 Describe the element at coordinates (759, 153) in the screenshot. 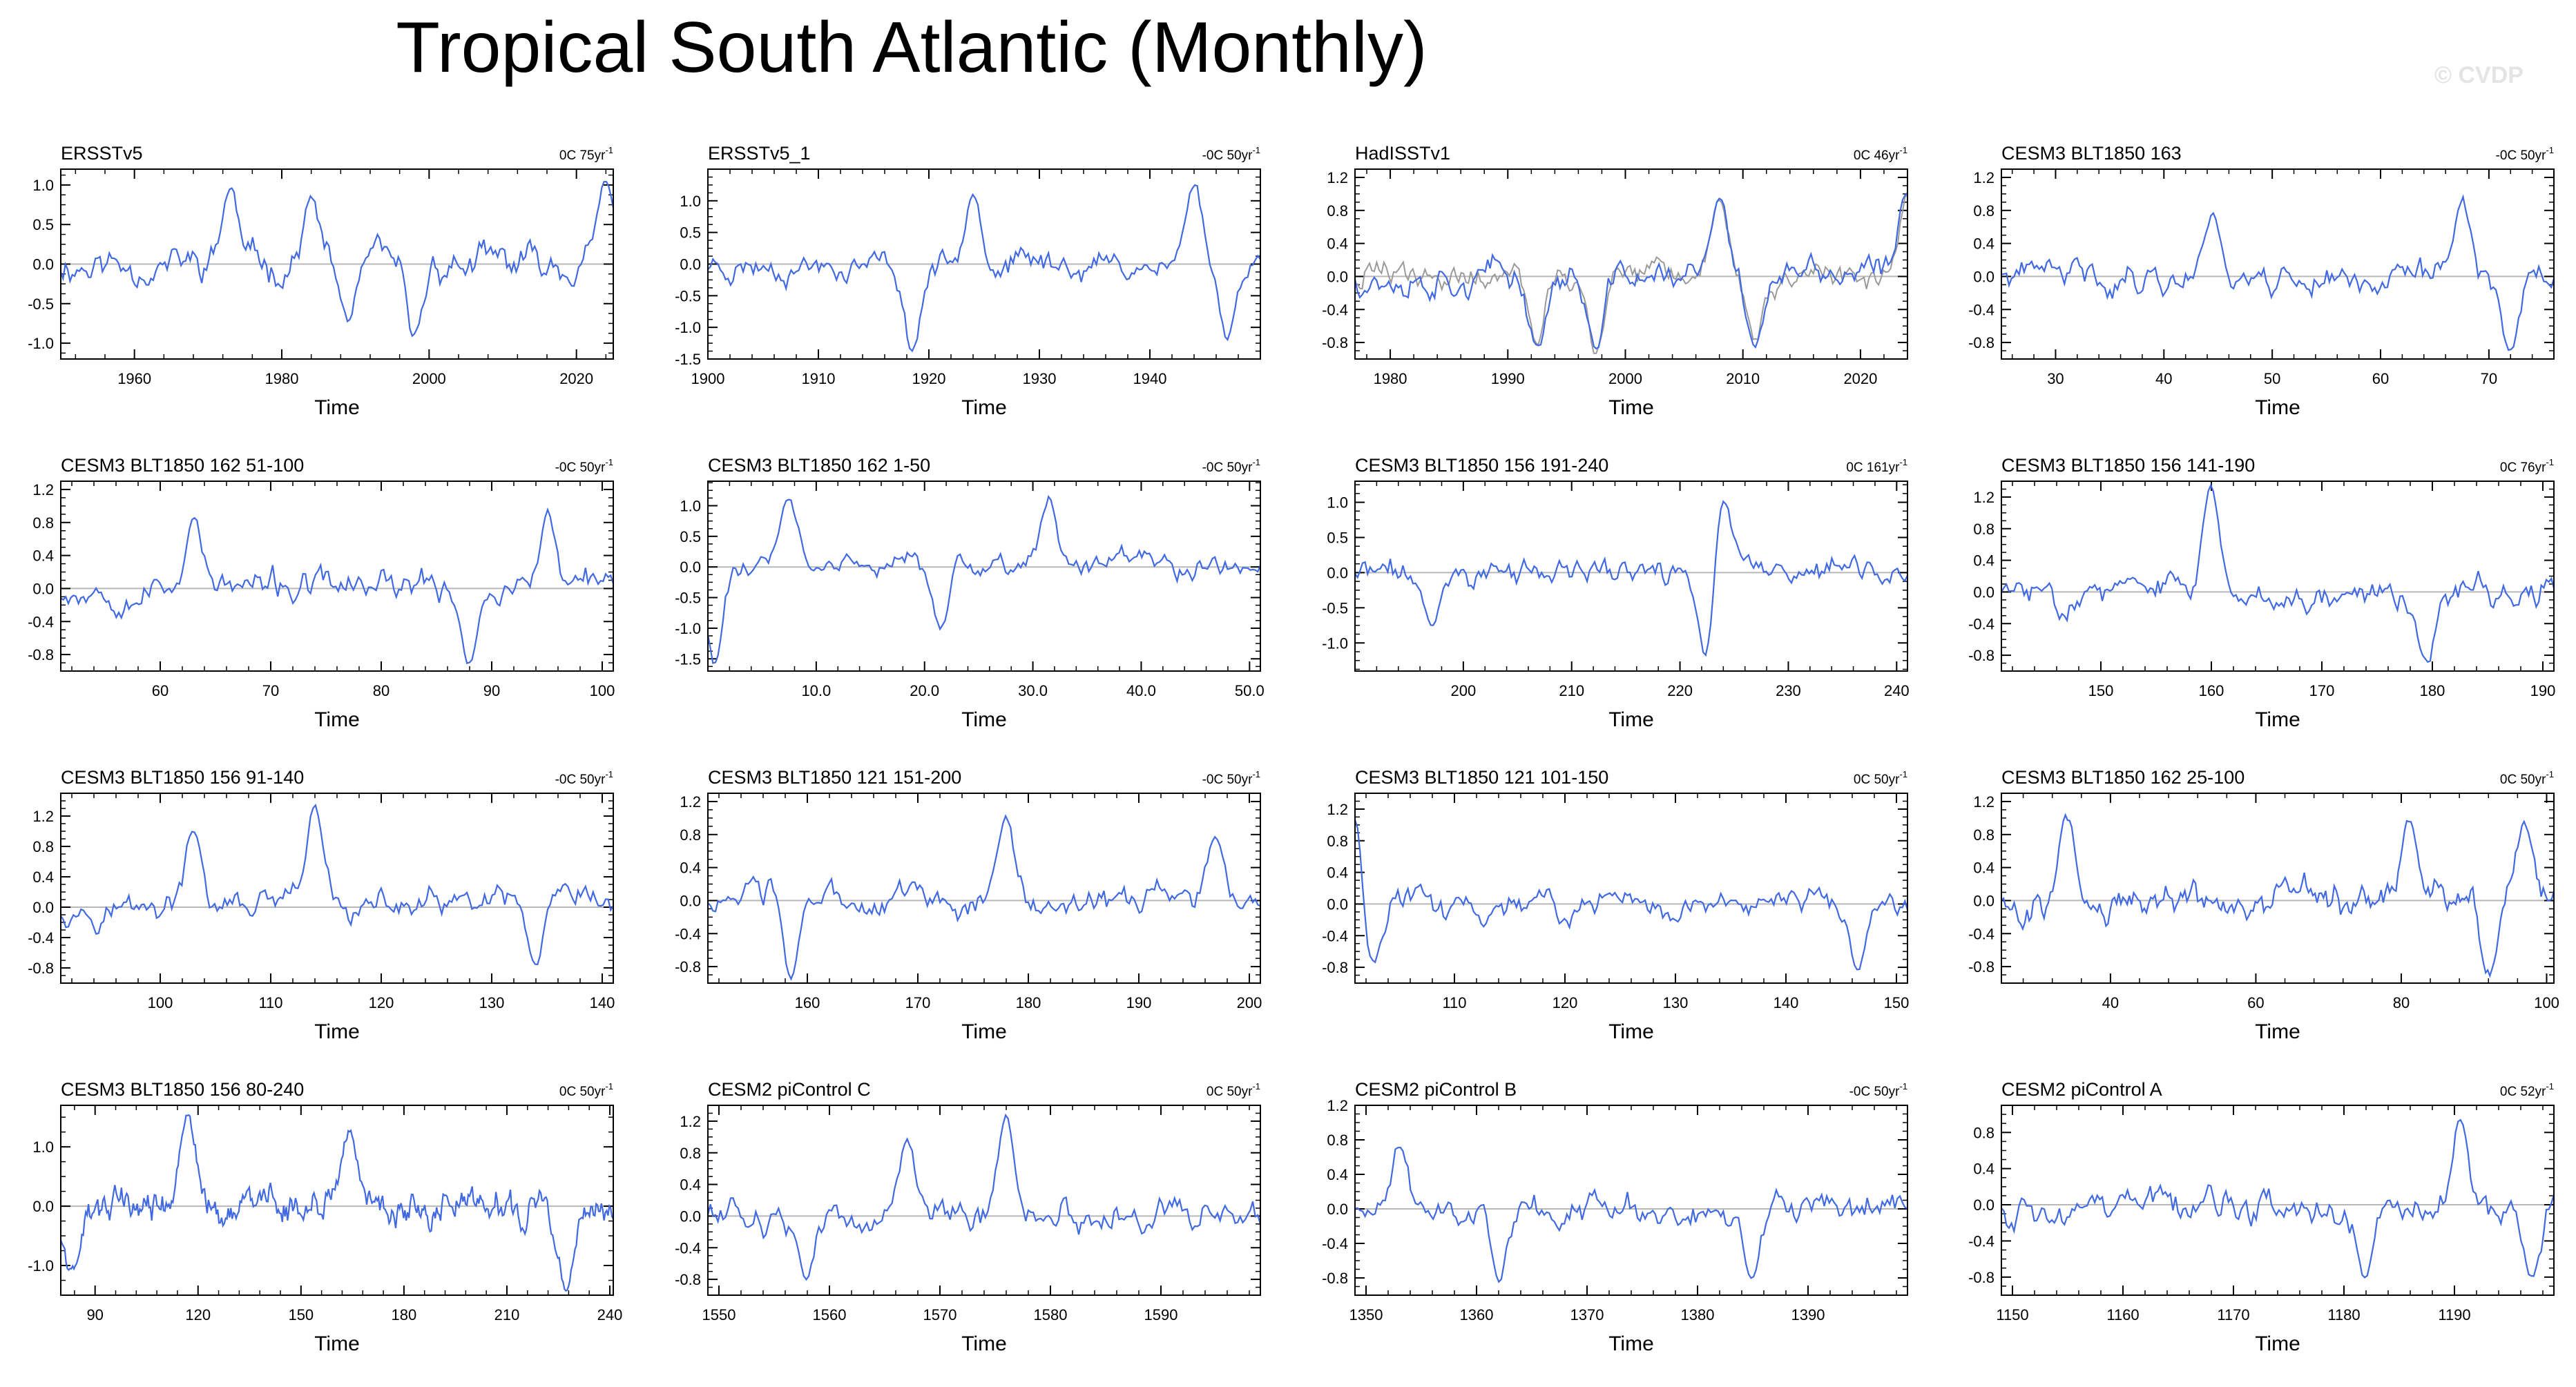

I see `panel-title: ERSSTv5_1` at that location.